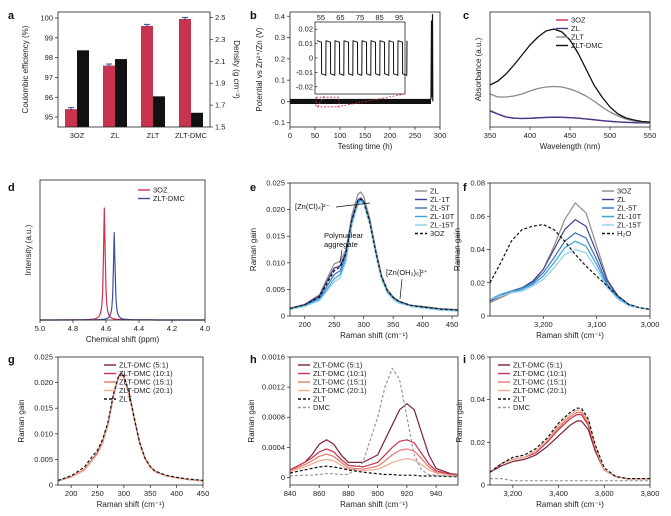 The height and width of the screenshot is (516, 671). I want to click on legend-label-e: ZL-5T, so click(440, 208).